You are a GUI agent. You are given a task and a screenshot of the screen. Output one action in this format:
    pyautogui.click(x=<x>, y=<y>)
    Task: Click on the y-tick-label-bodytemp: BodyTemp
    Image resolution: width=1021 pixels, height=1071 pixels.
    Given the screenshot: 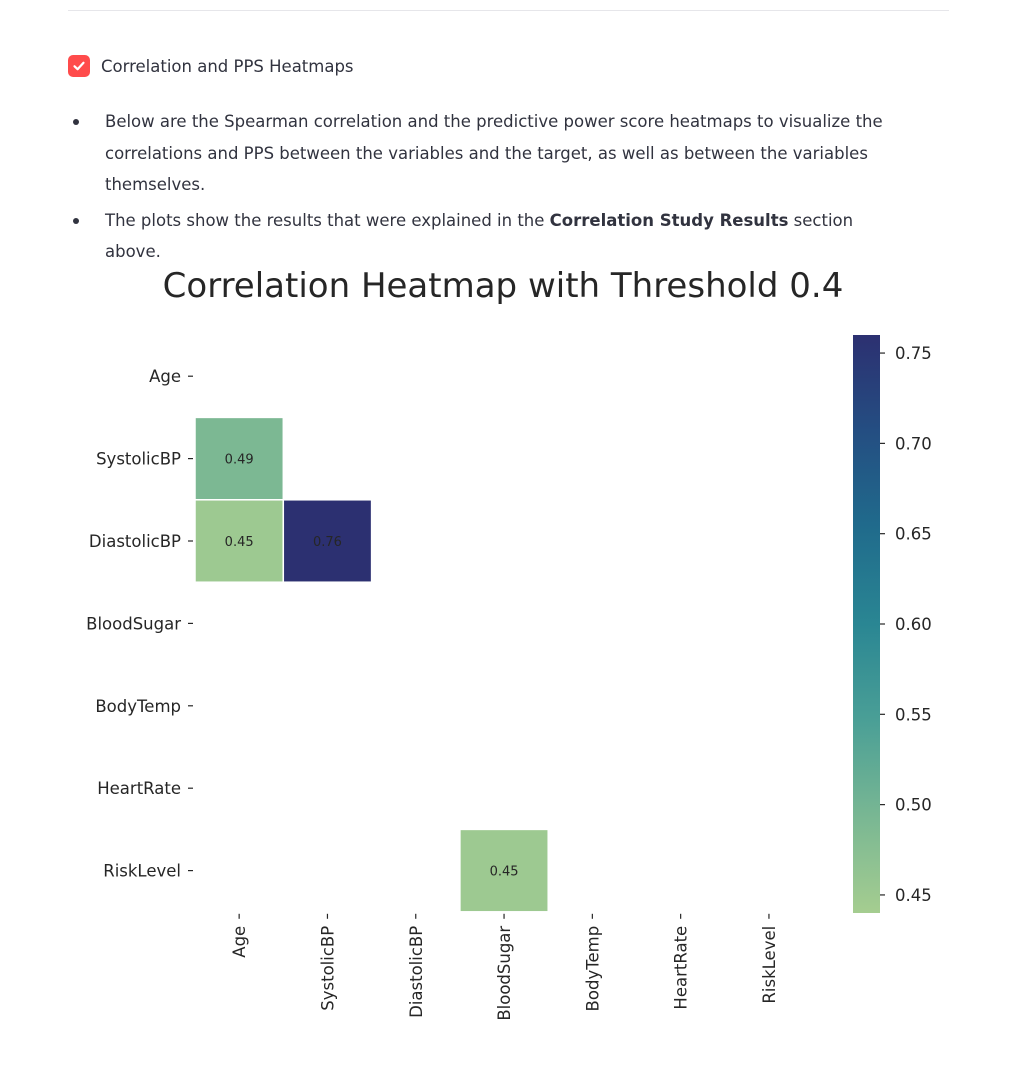 What is the action you would take?
    pyautogui.click(x=138, y=706)
    